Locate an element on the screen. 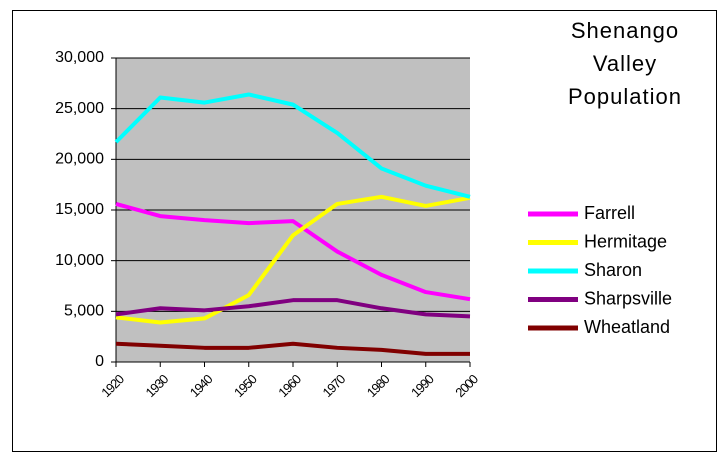 Image resolution: width=726 pixels, height=462 pixels. legend-label: Hermitage is located at coordinates (625, 241).